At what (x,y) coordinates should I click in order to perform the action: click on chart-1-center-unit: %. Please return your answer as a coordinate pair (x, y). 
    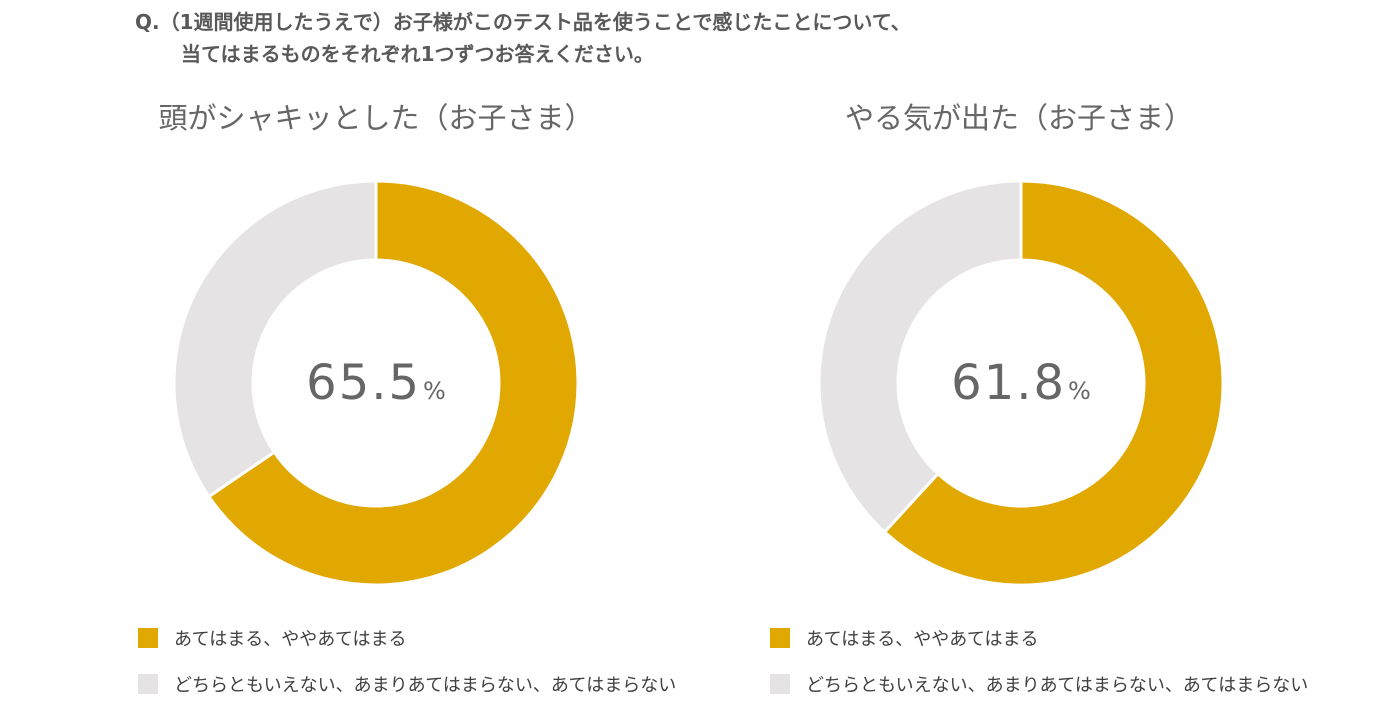
    Looking at the image, I should click on (434, 391).